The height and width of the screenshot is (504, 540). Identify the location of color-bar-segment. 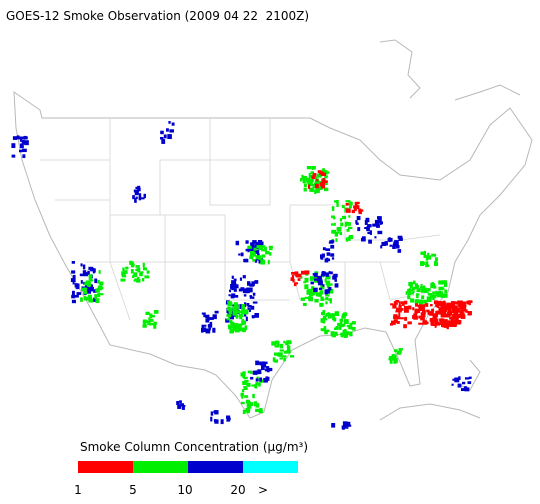
(215, 467).